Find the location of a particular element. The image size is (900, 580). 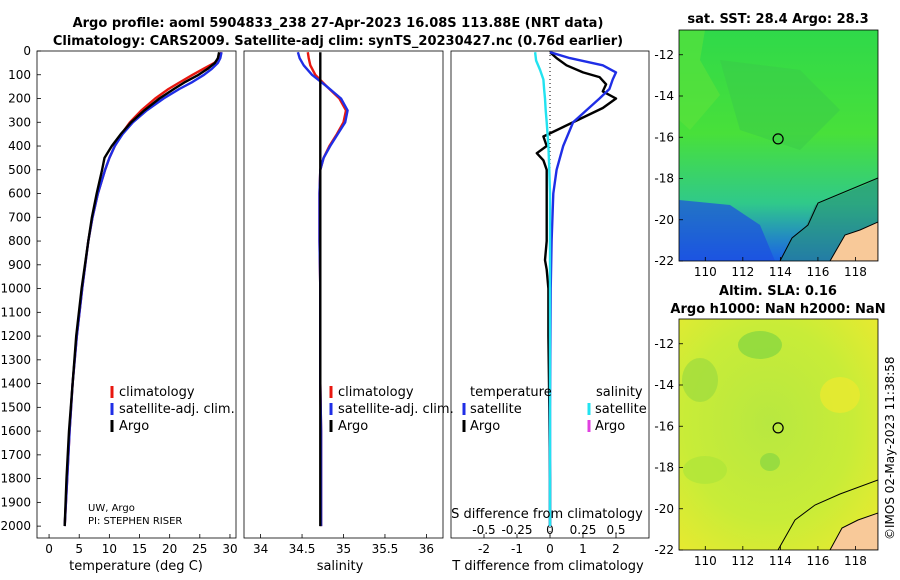

x-tick-label: 36 is located at coordinates (426, 549).